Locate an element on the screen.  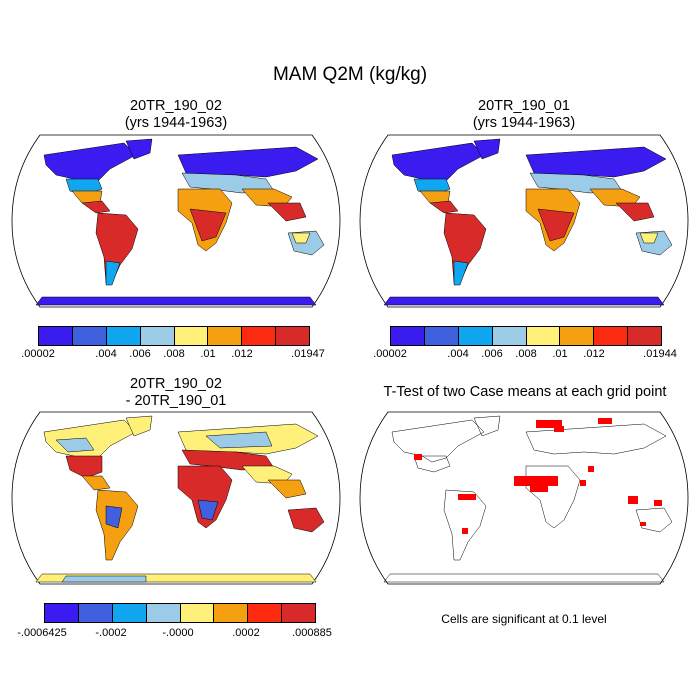
significant-cells is located at coordinates (538, 476).